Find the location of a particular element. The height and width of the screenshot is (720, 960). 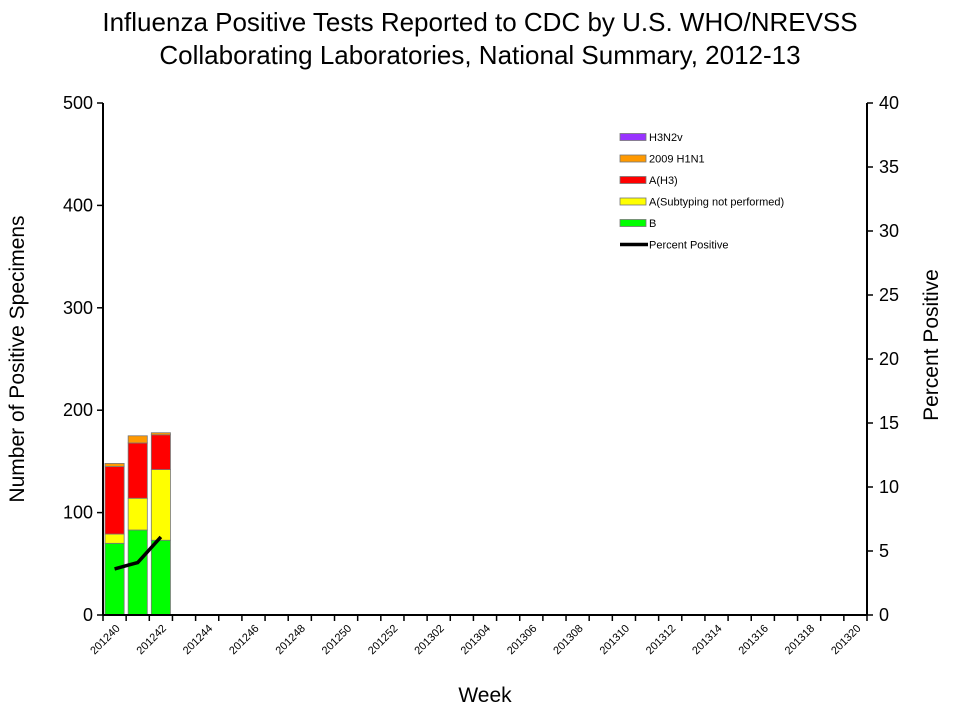

x-tick-label: 201246 is located at coordinates (244, 640).